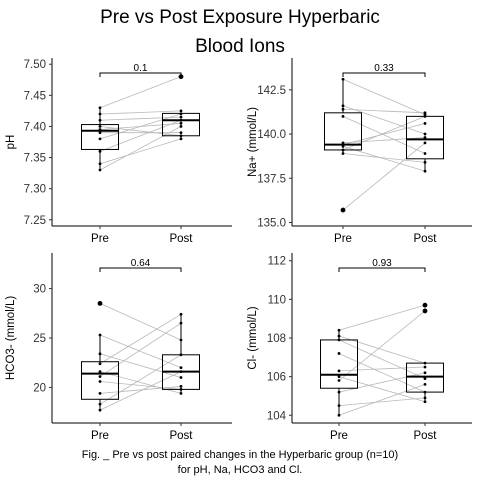 This screenshot has width=480, height=480. I want to click on y-tick-label: 142.5, so click(271, 91).